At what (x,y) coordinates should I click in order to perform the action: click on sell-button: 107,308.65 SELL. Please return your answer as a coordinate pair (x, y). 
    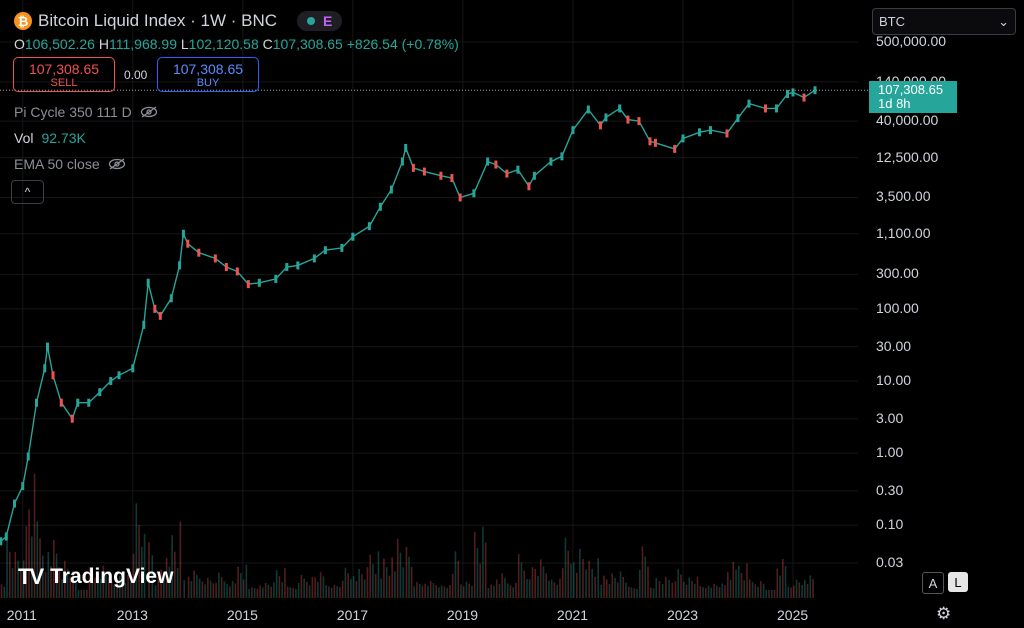
    Looking at the image, I should click on (64, 74).